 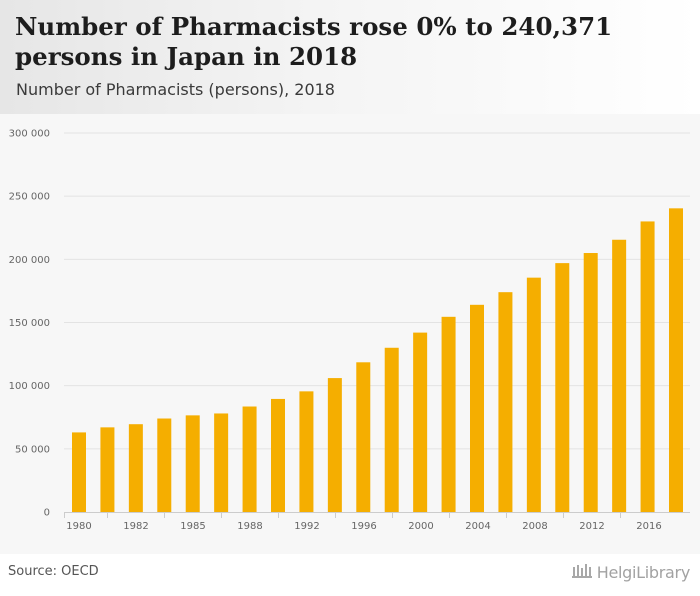 I want to click on x-tick-label: 2004, so click(x=477, y=526).